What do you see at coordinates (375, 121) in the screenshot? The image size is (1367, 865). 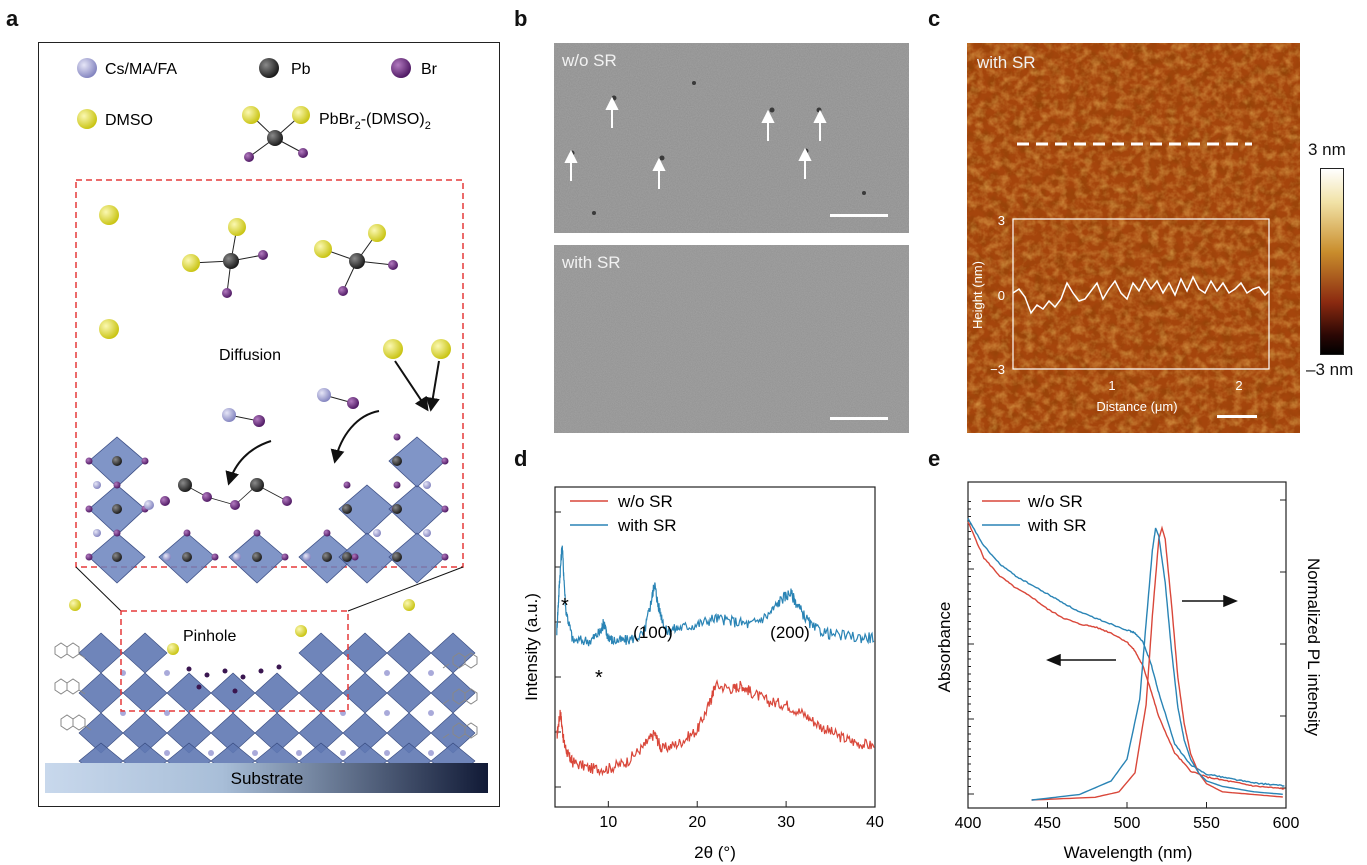 I see `complex-legend-label: PbBr2-(DMSO)2` at bounding box center [375, 121].